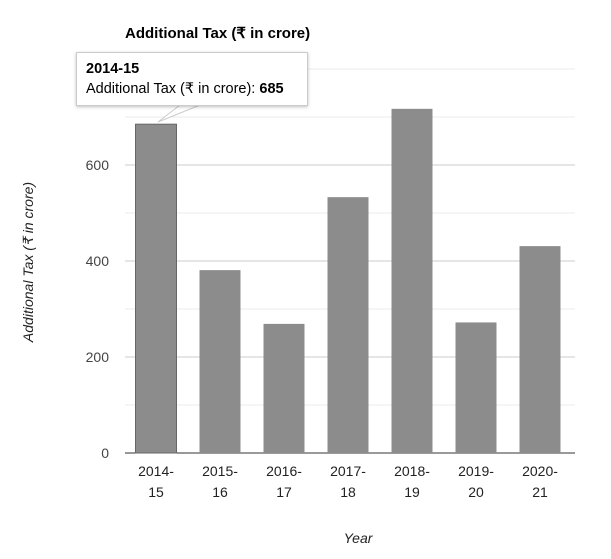 Image resolution: width=611 pixels, height=559 pixels. I want to click on y-tick-label: 600, so click(98, 165).